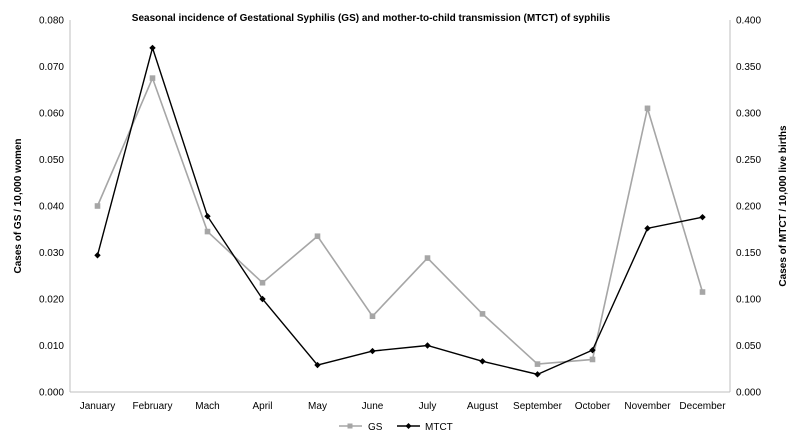 The width and height of the screenshot is (788, 434). Describe the element at coordinates (408, 426) in the screenshot. I see `legend-mtct-marker` at that location.